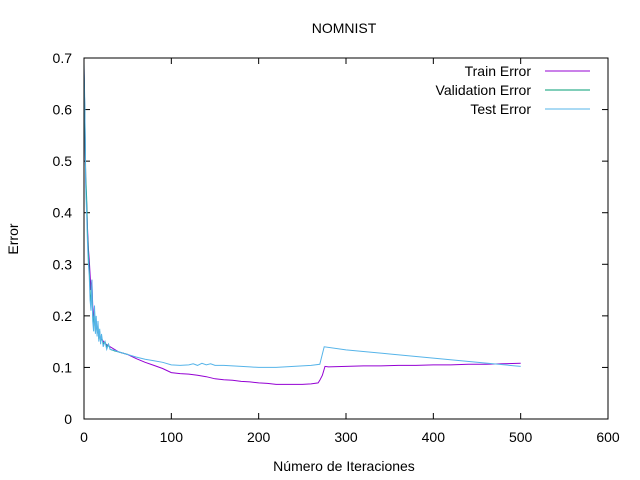  I want to click on x-axis-label: Número de Iteraciones, so click(344, 466).